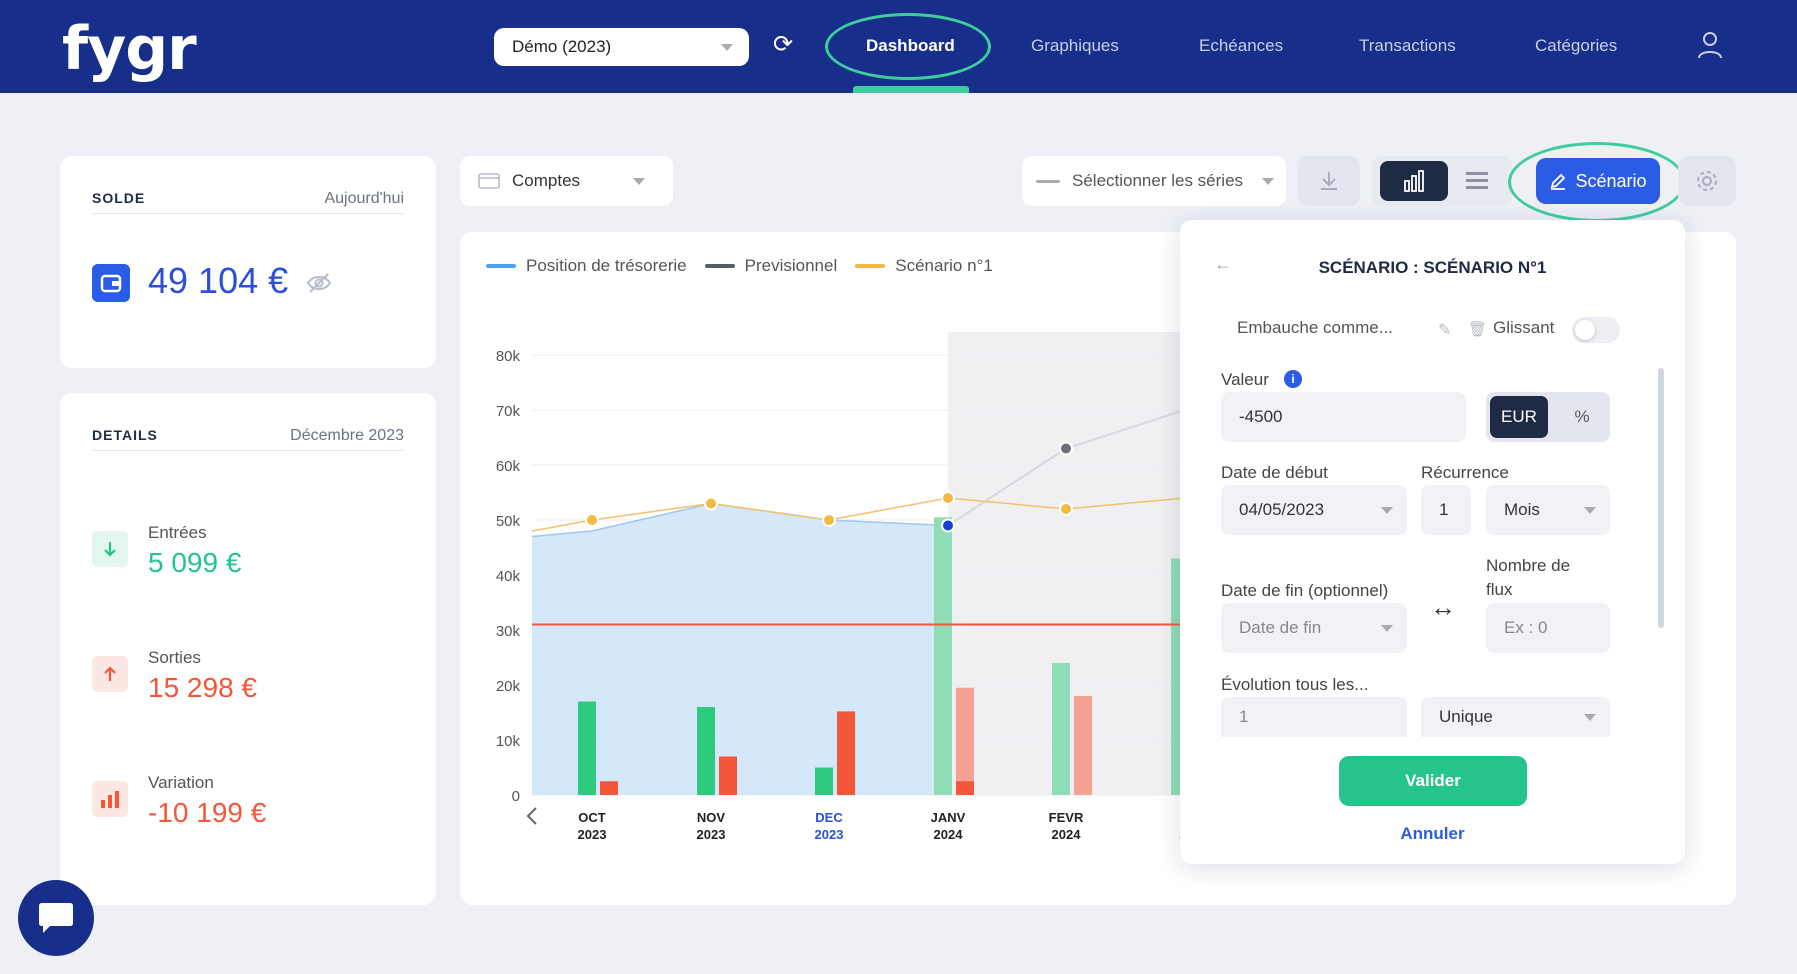 Image resolution: width=1797 pixels, height=974 pixels. Describe the element at coordinates (195, 562) in the screenshot. I see `entrees-value: 5 099 €` at that location.